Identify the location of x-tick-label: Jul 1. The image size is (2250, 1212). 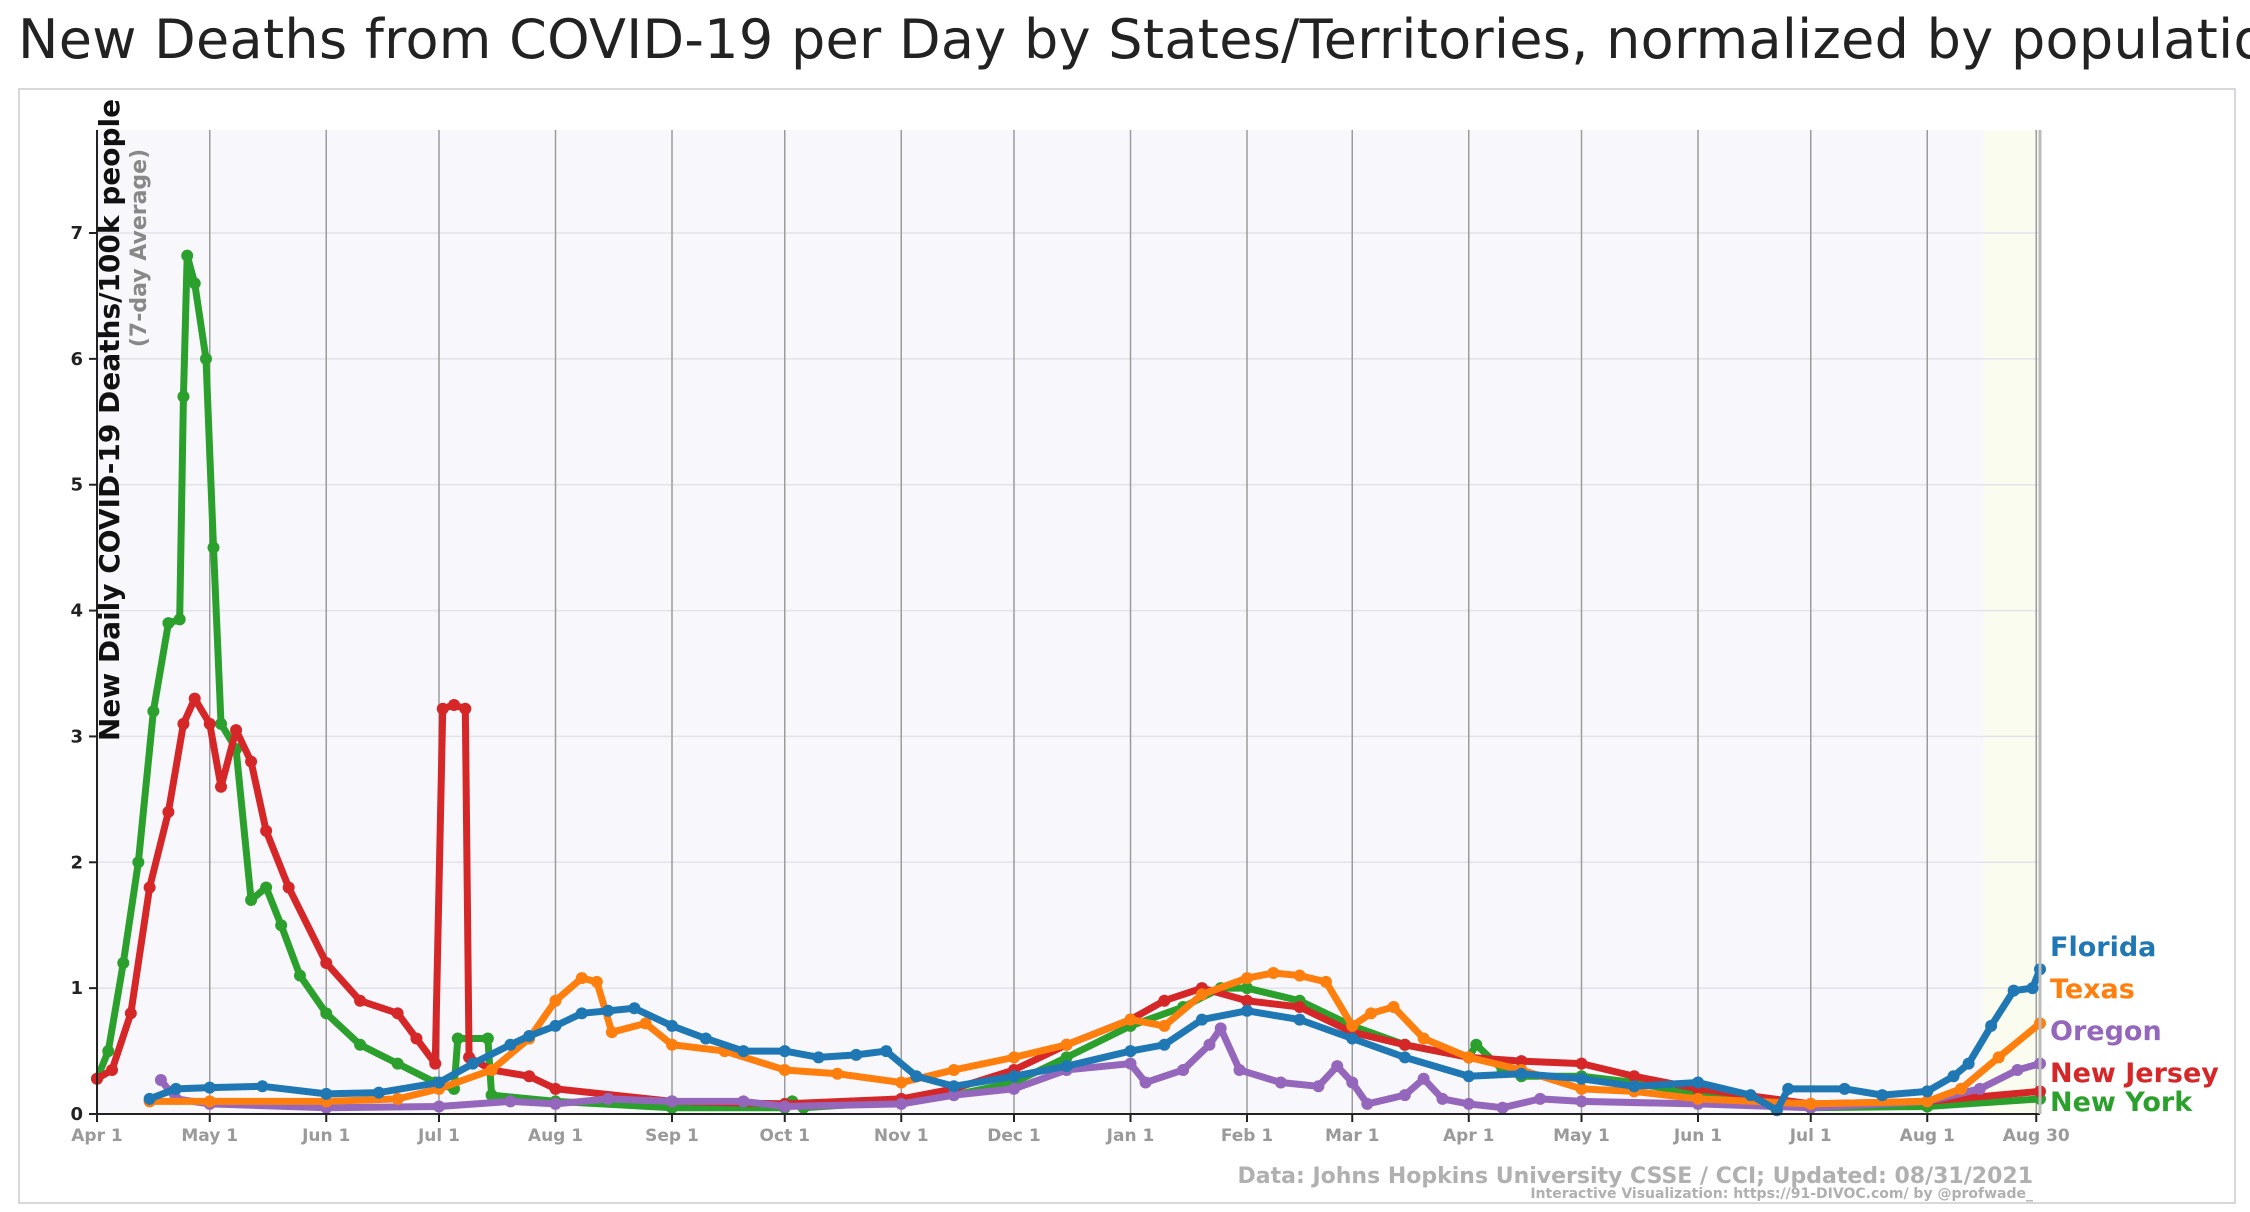
(1810, 1136).